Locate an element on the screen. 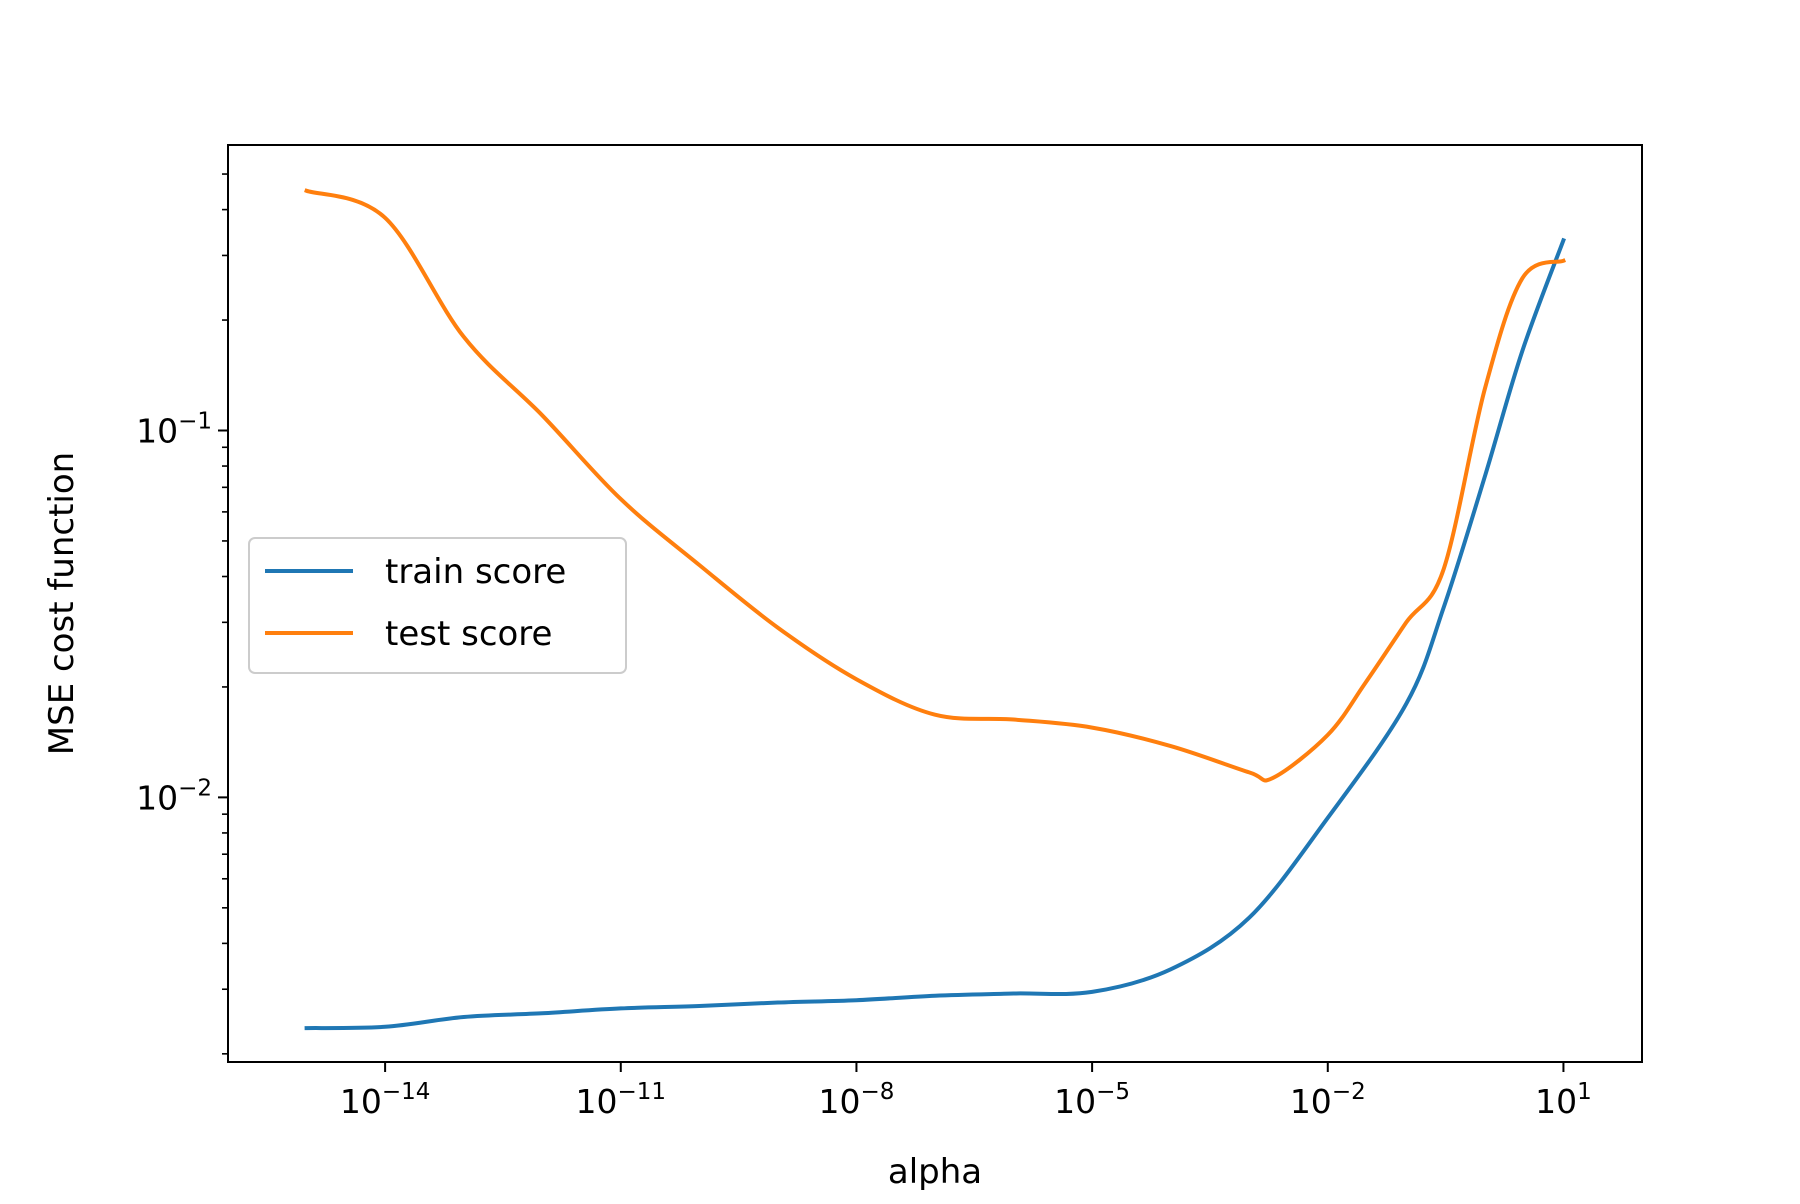  x-tick-label: 10⁻¹¹ is located at coordinates (621, 1100).